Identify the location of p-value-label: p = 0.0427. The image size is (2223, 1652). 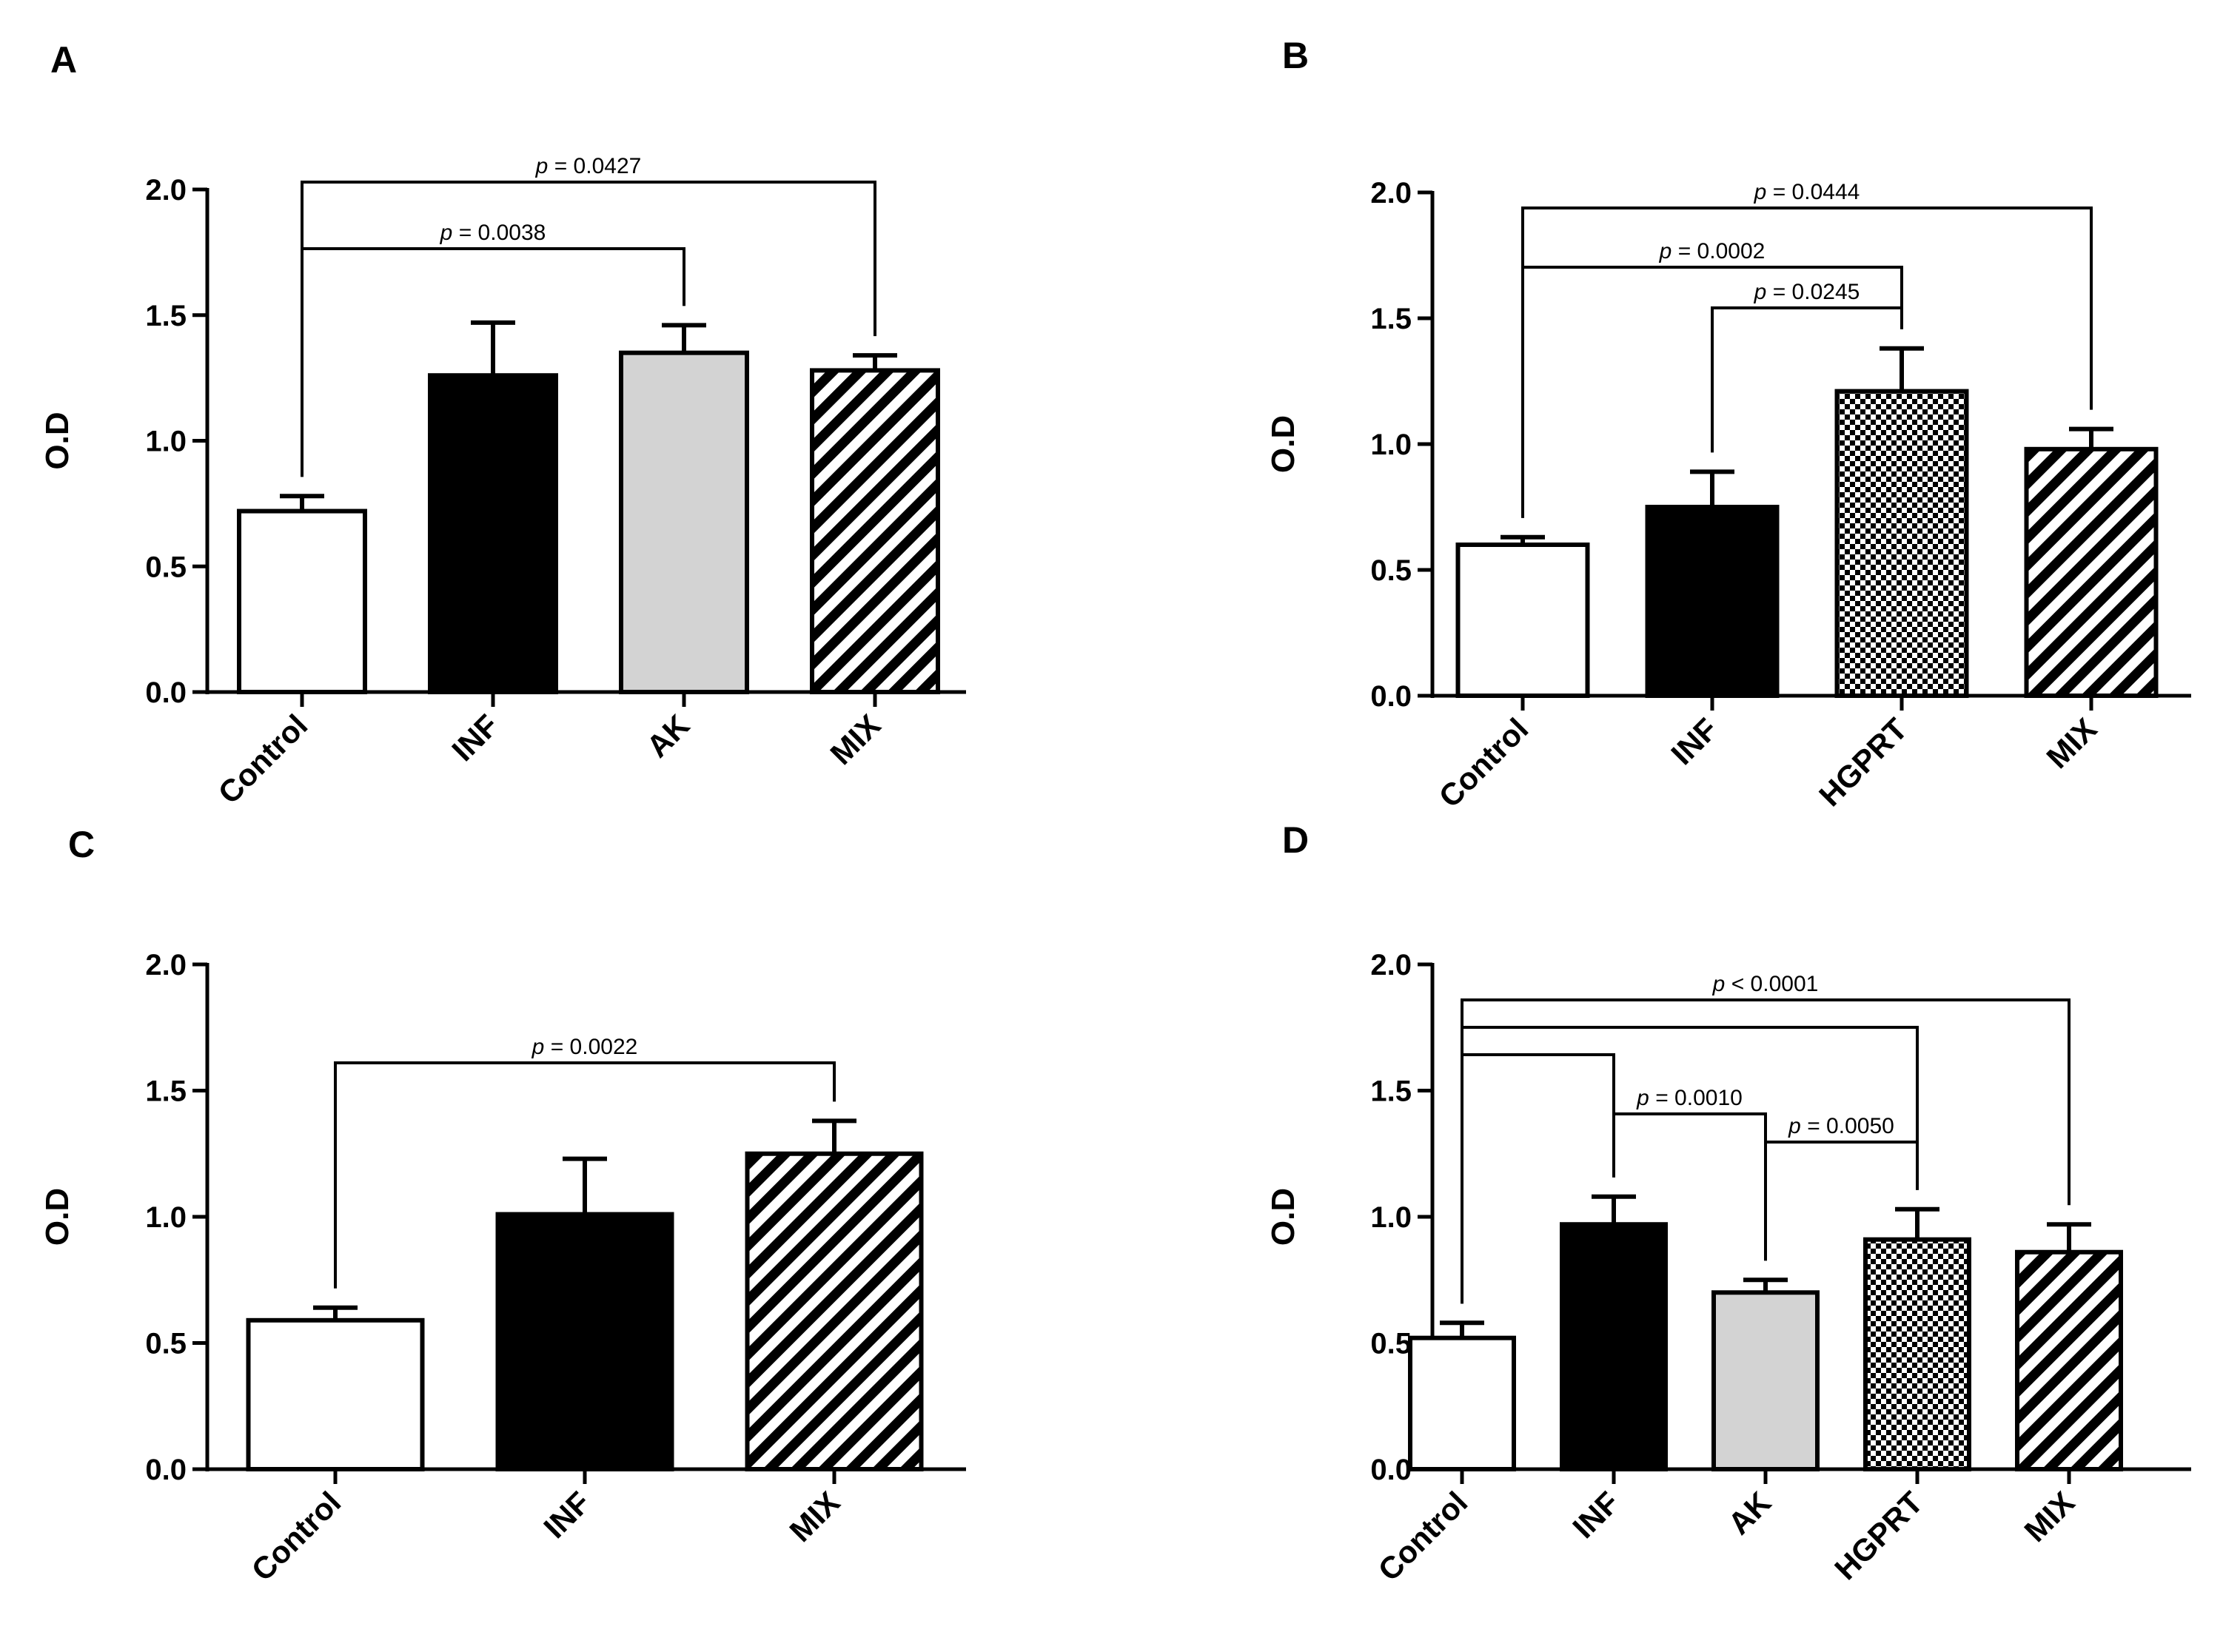
(588, 166).